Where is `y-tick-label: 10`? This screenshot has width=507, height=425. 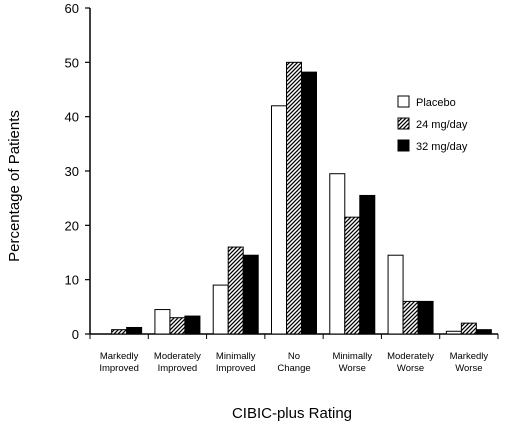 y-tick-label: 10 is located at coordinates (72, 280).